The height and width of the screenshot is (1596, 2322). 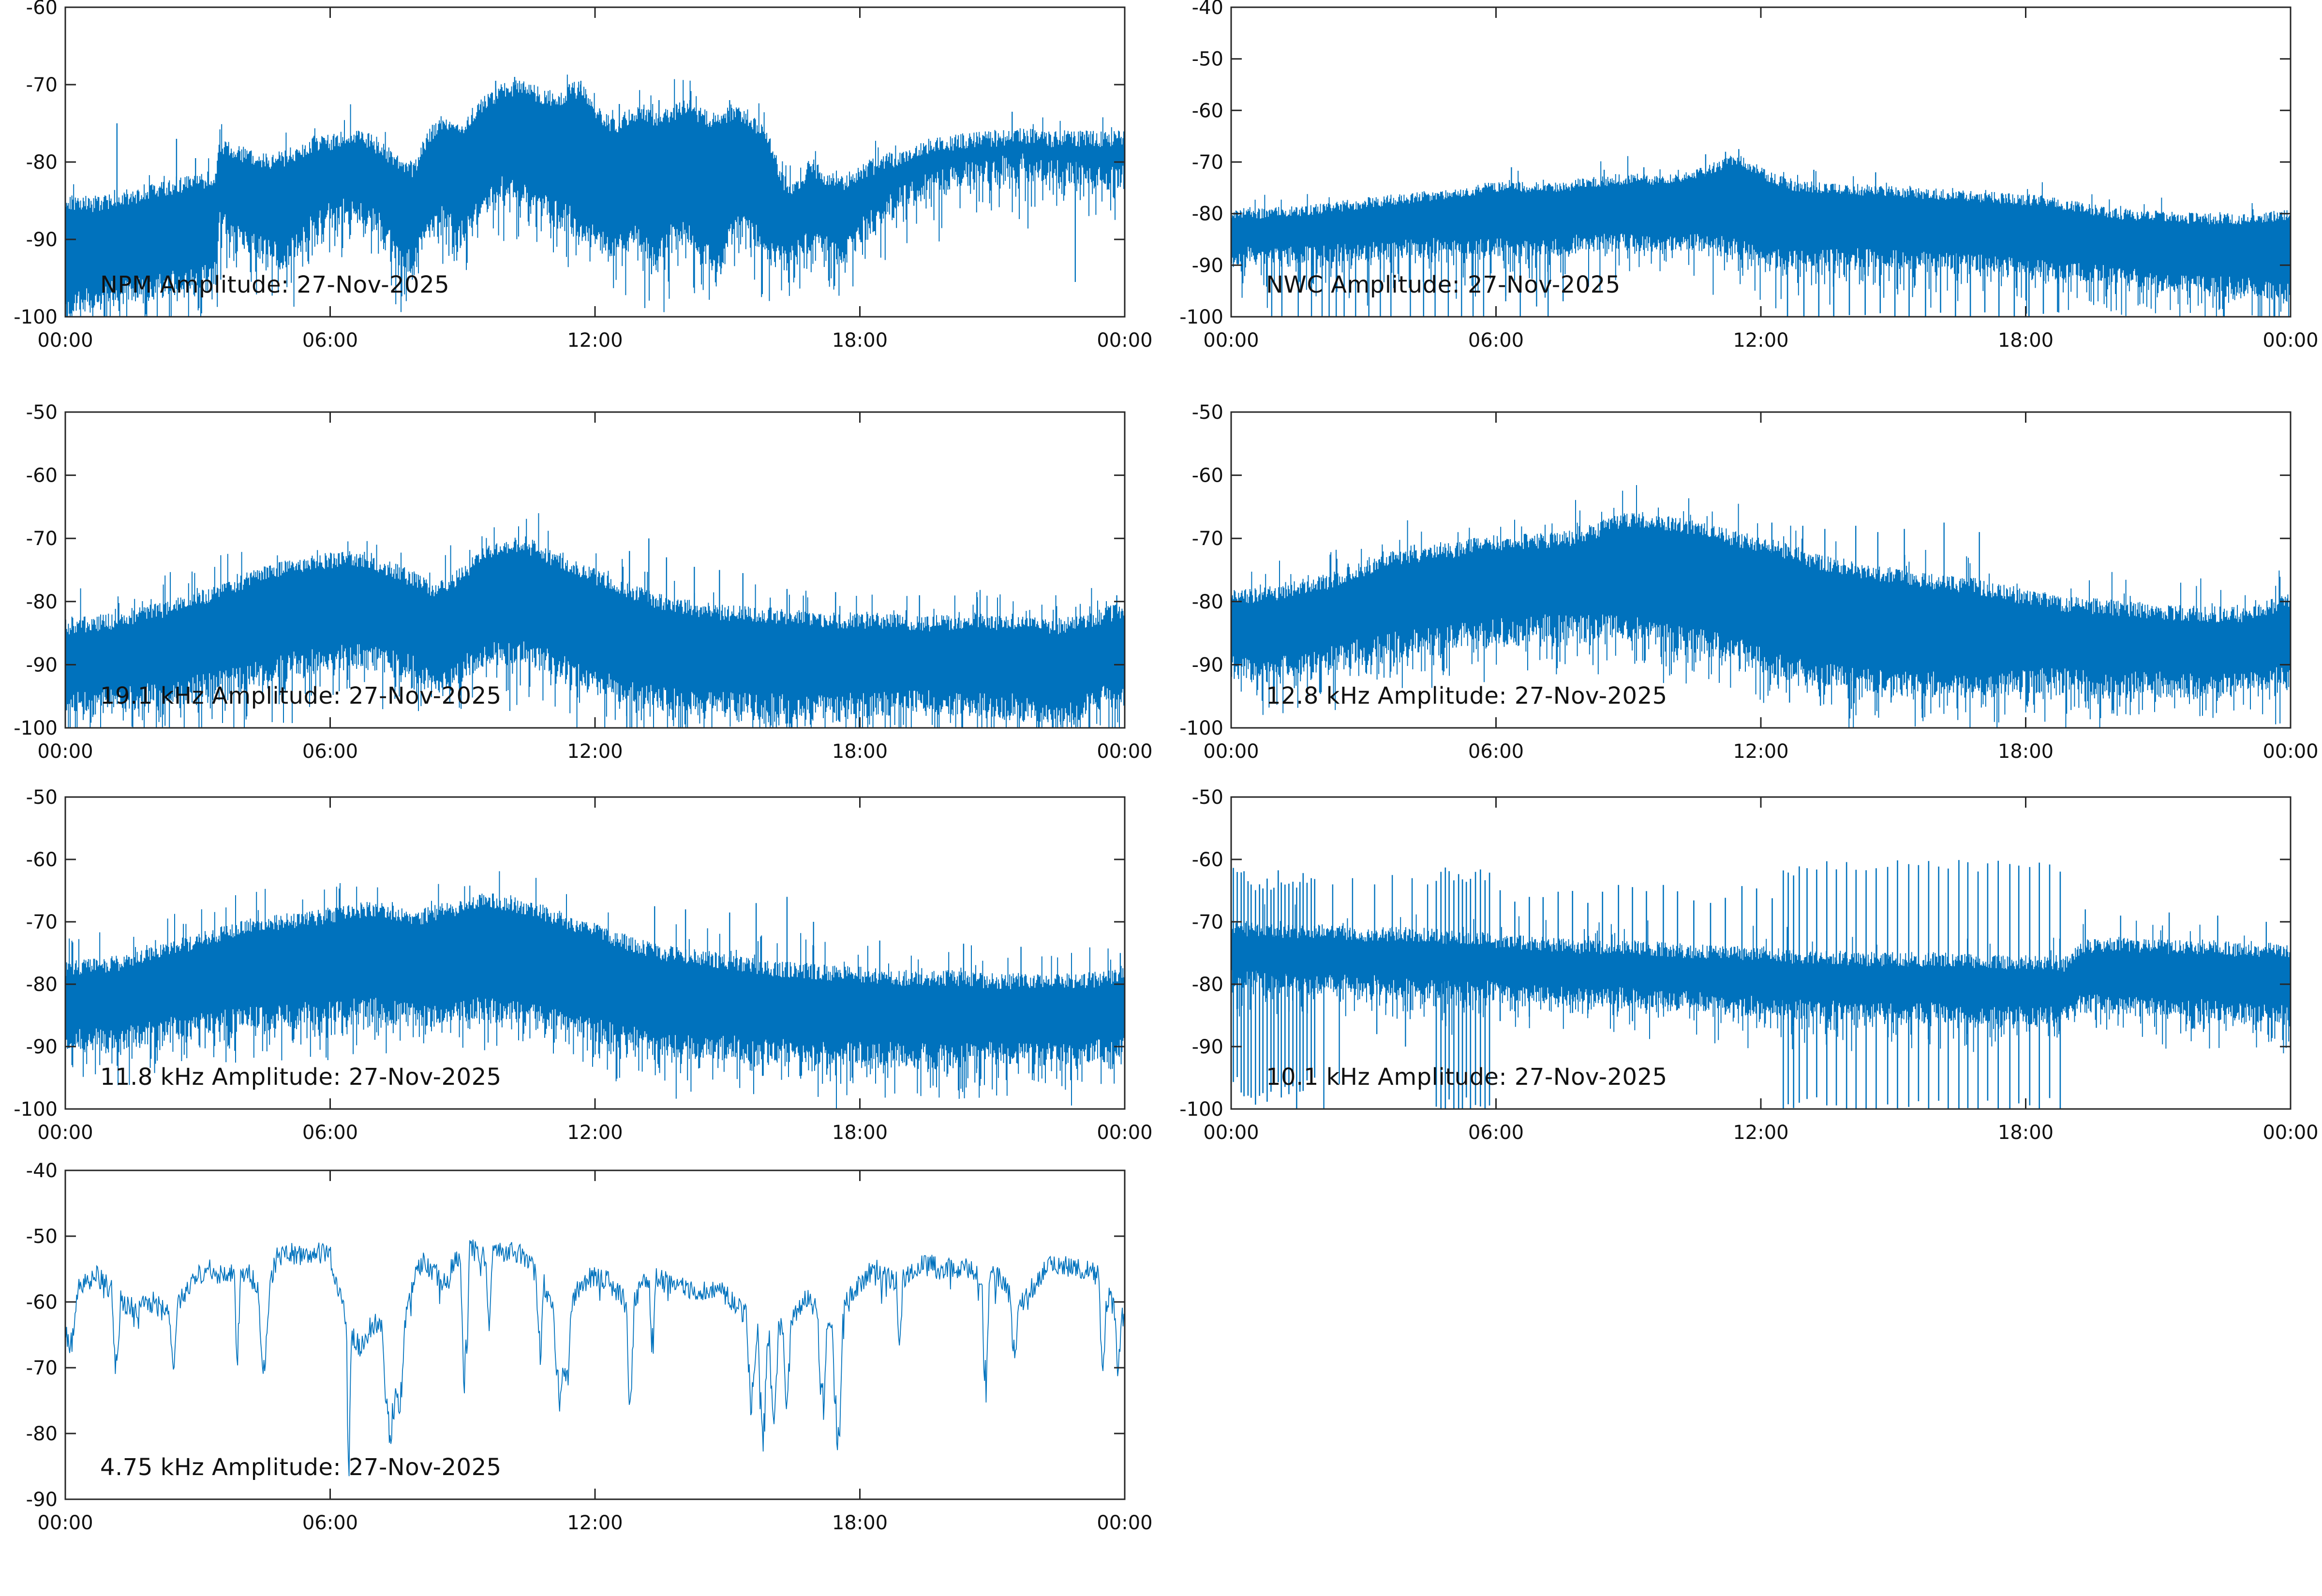 I want to click on tick-marks-10-1khz, so click(x=1761, y=953).